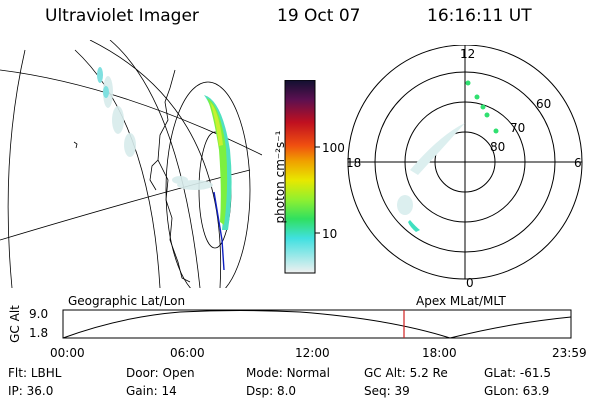 Image resolution: width=600 pixels, height=400 pixels. What do you see at coordinates (160, 373) in the screenshot?
I see `status-door: Door: Open` at bounding box center [160, 373].